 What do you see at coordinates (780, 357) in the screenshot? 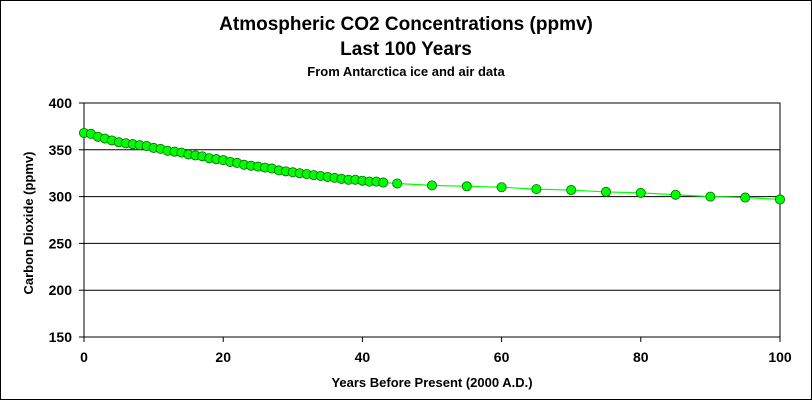
I see `x-tick-label: 100` at bounding box center [780, 357].